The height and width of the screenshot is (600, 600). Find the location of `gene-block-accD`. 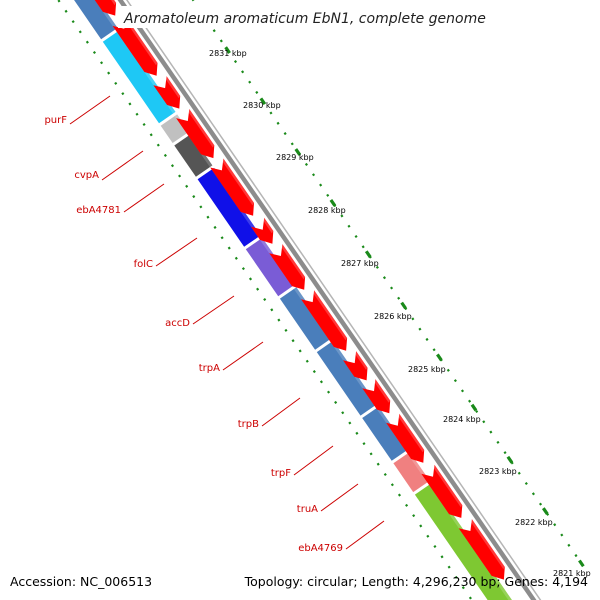

gene-block-accD is located at coordinates (270, 267).